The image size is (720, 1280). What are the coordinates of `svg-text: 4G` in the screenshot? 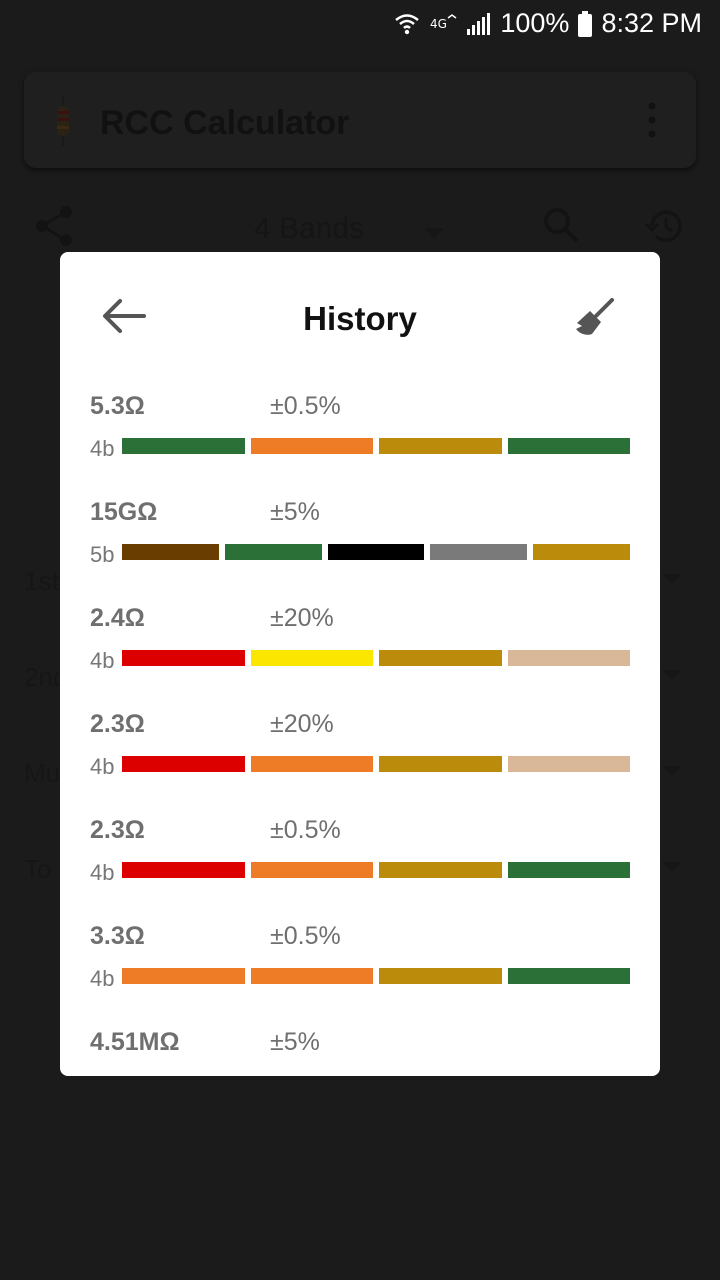 It's located at (438, 24).